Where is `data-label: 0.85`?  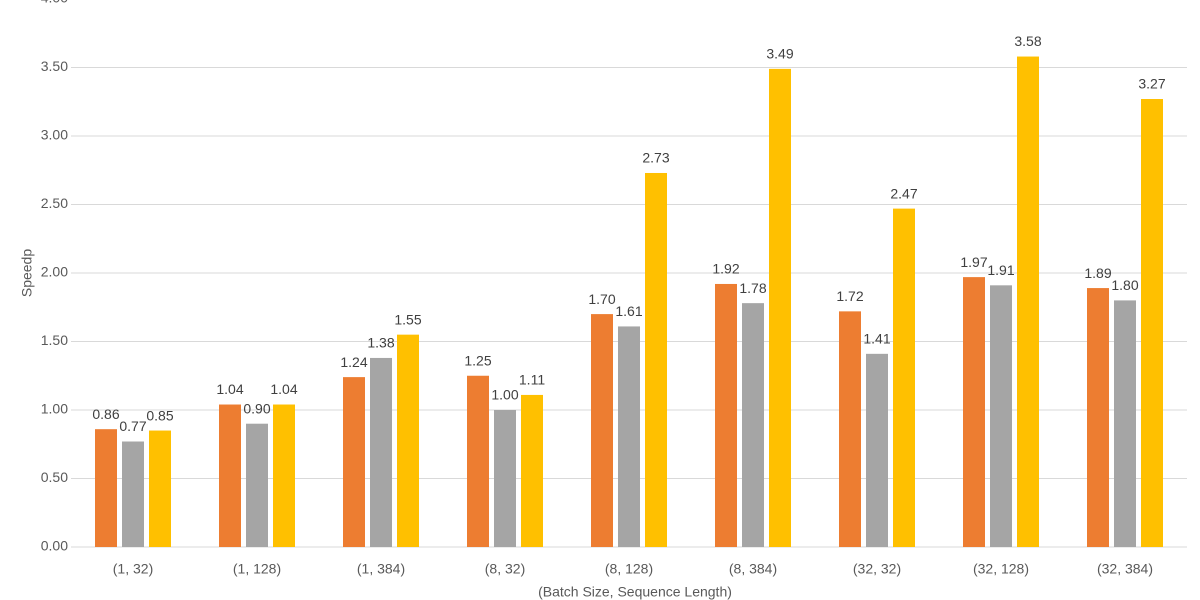
data-label: 0.85 is located at coordinates (159, 415).